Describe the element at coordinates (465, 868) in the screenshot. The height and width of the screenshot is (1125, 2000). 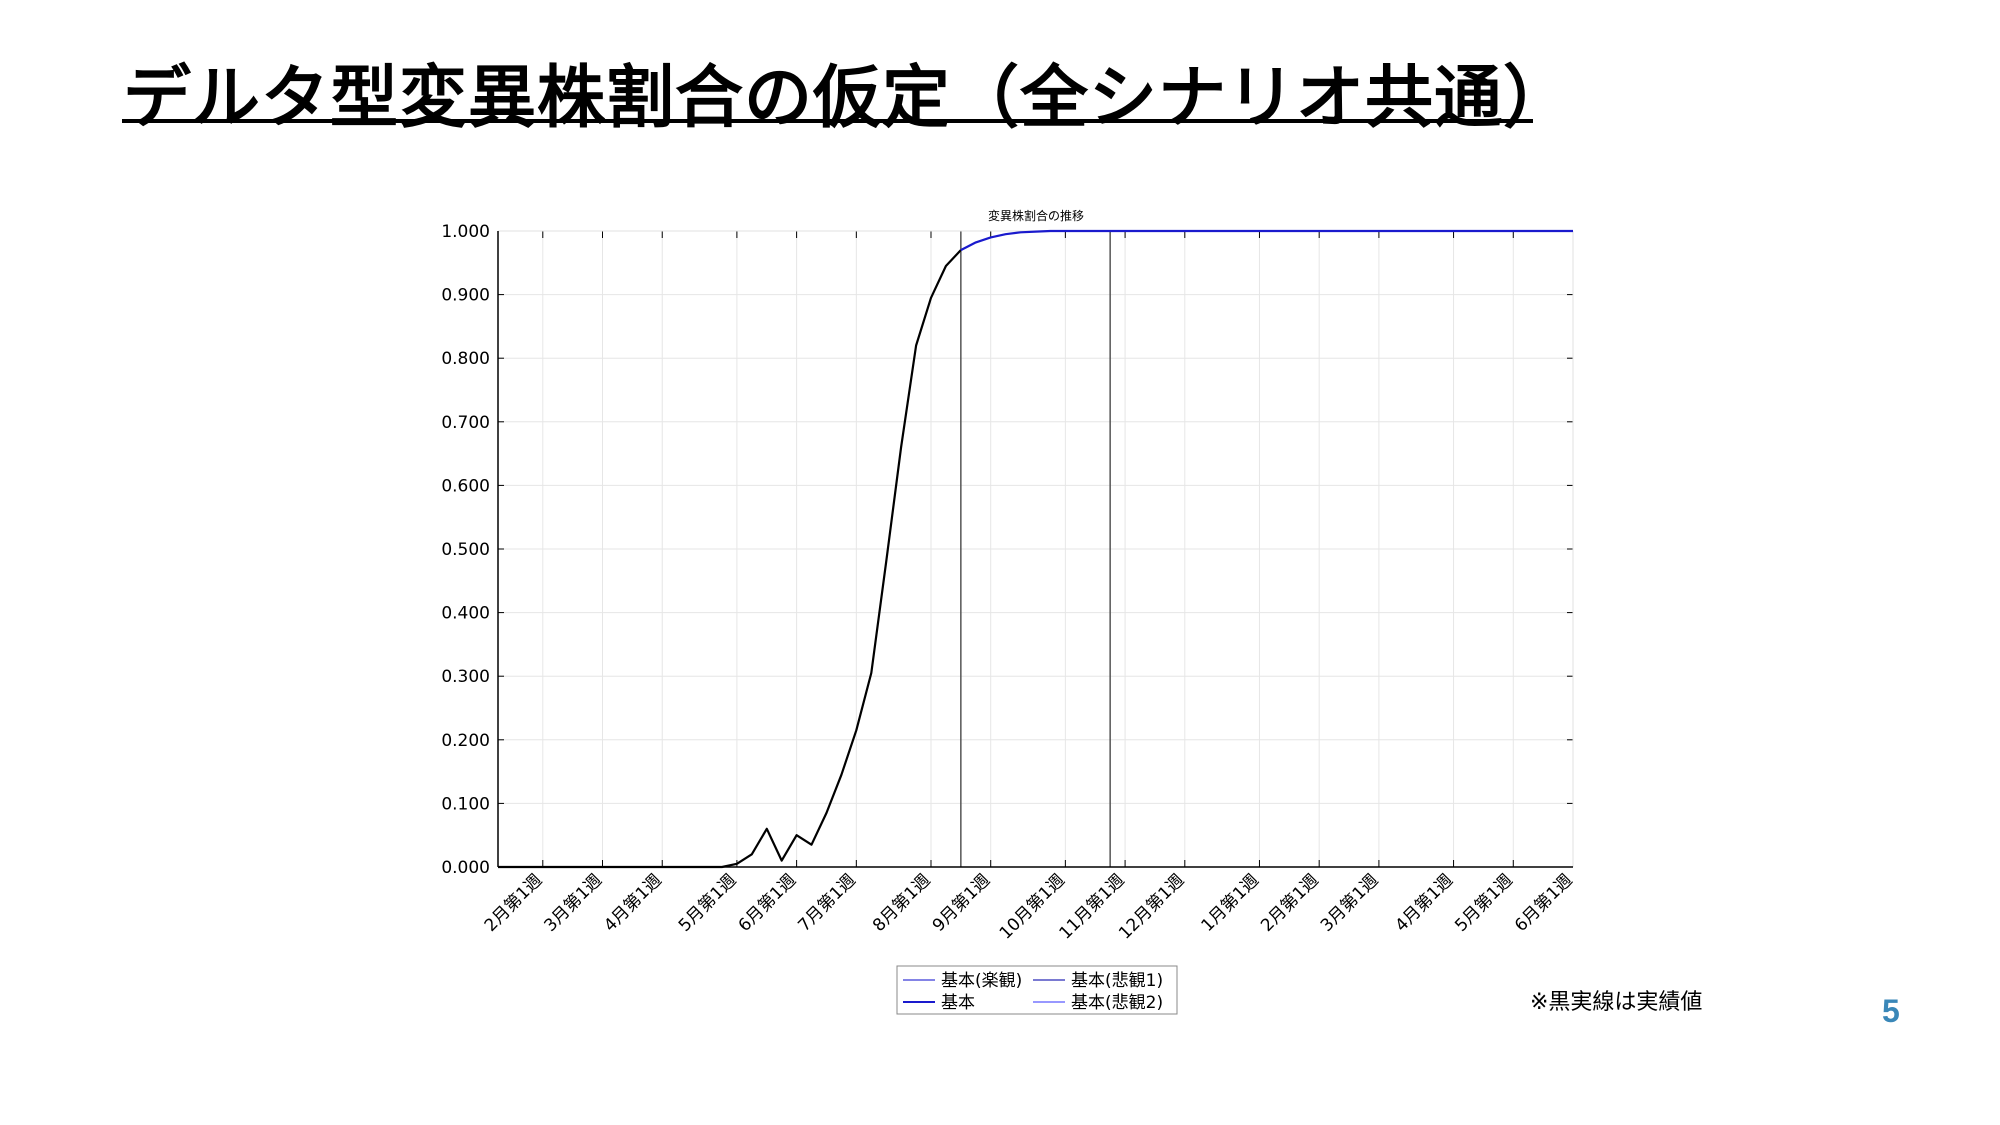
I see `y-tick-label: 0.000` at that location.